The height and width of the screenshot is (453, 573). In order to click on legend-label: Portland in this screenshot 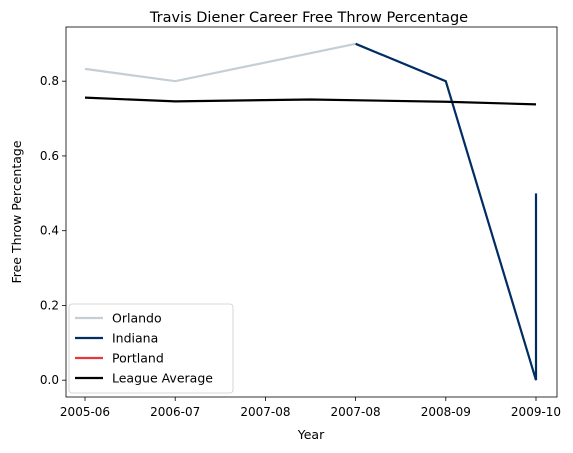, I will do `click(138, 358)`.